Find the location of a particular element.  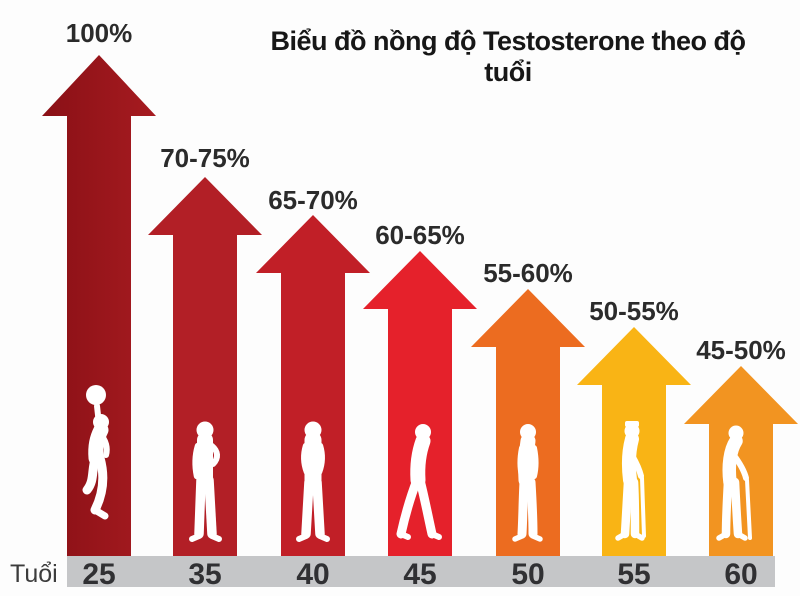

x-tick-50: 50 is located at coordinates (528, 574).